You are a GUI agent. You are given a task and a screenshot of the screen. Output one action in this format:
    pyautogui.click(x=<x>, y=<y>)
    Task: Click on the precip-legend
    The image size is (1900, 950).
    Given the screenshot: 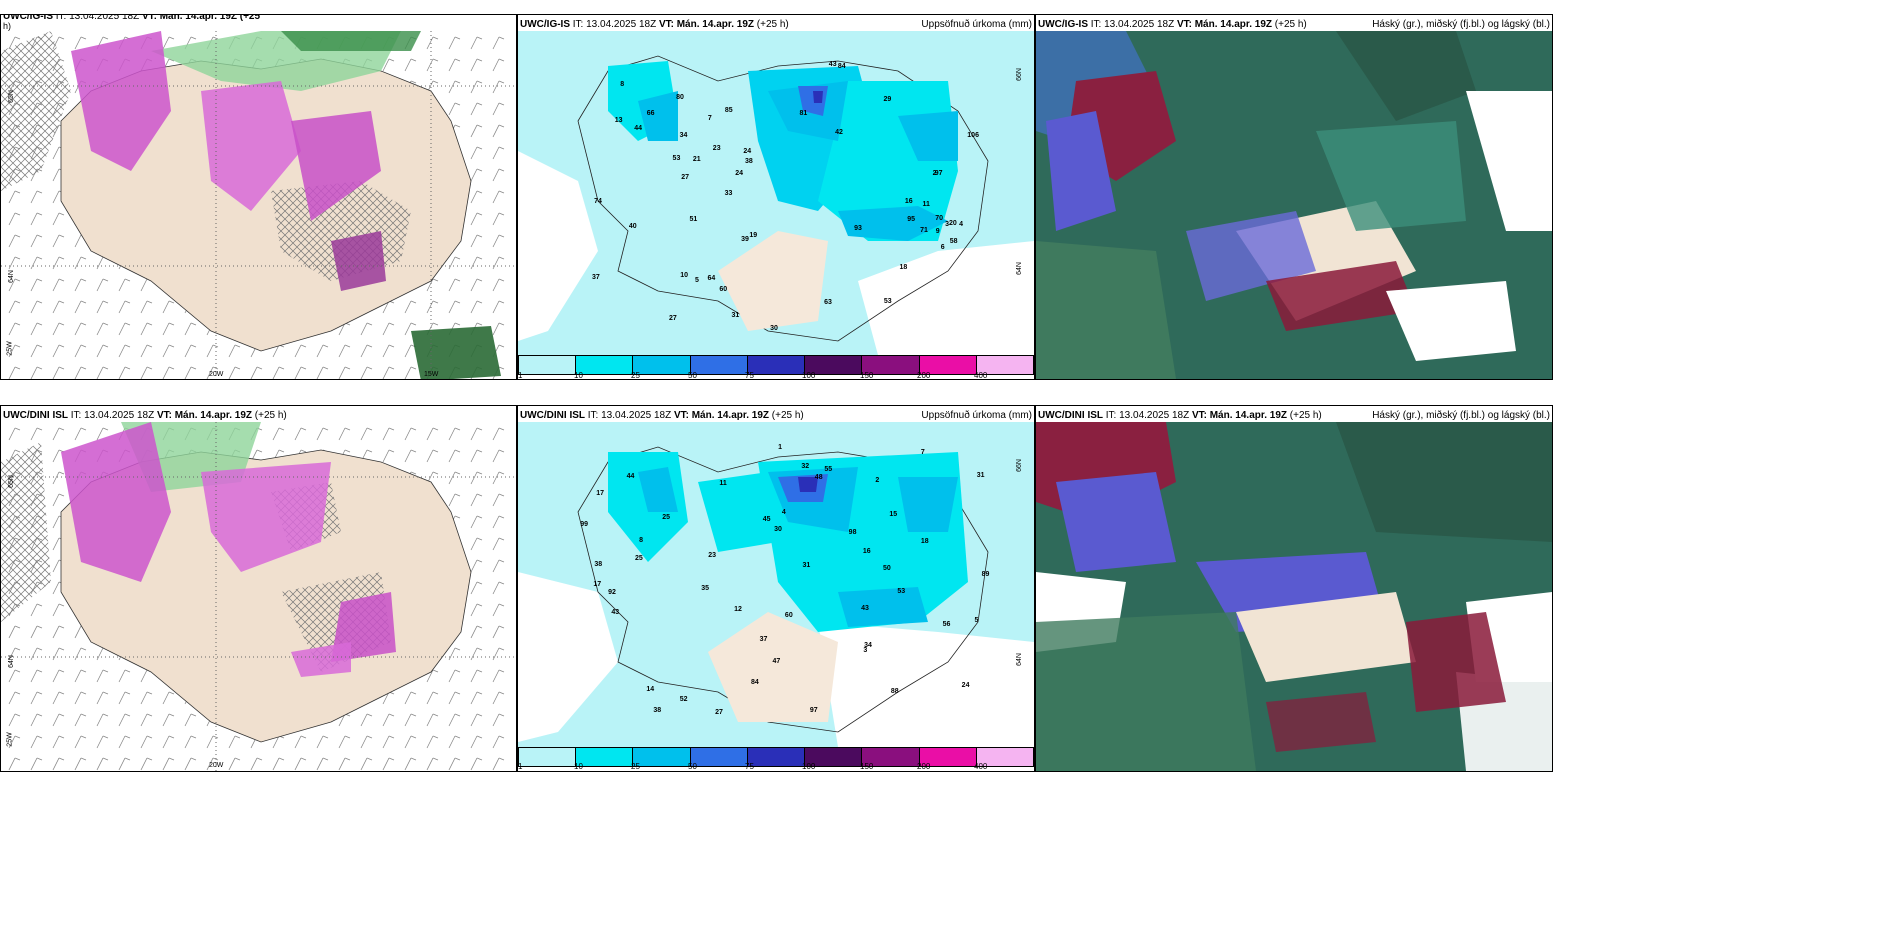 What is the action you would take?
    pyautogui.click(x=776, y=365)
    